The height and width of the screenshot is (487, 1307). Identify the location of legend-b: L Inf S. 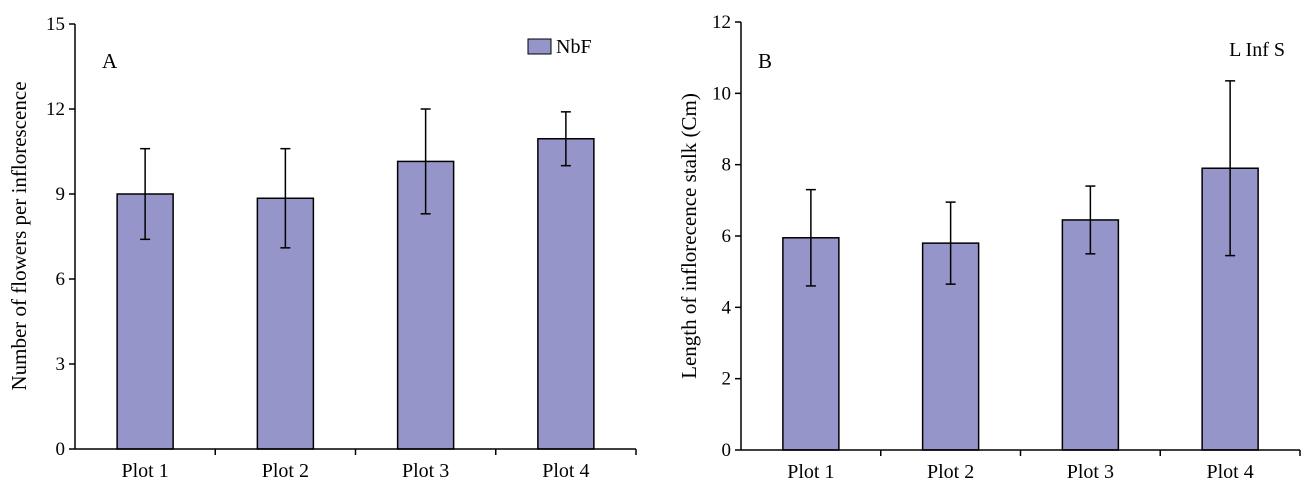
(1257, 50).